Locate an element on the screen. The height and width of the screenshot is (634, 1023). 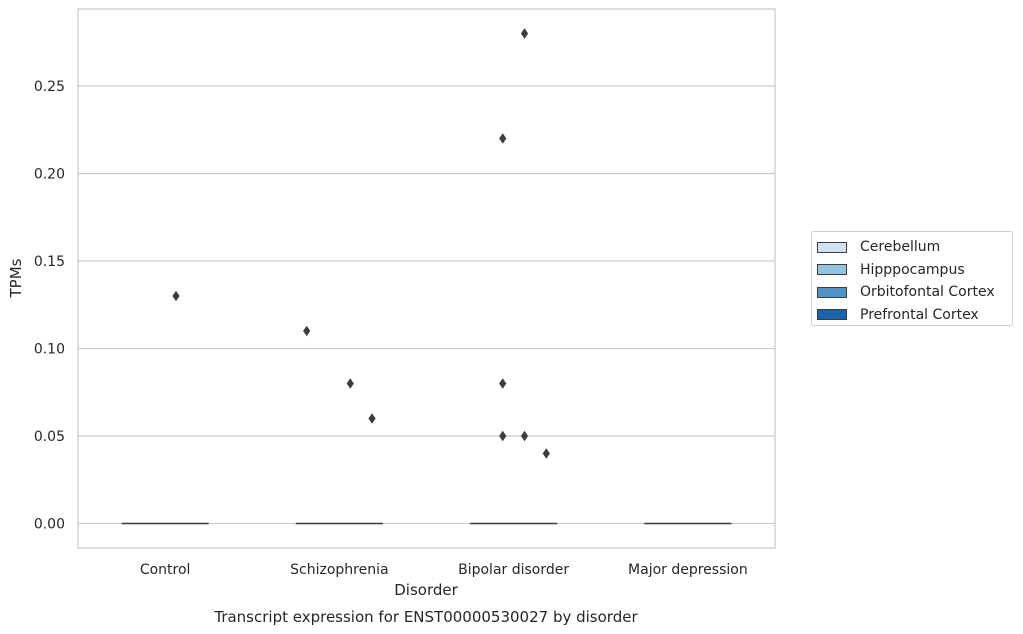
y-axis-label: TPMs is located at coordinates (16, 278).